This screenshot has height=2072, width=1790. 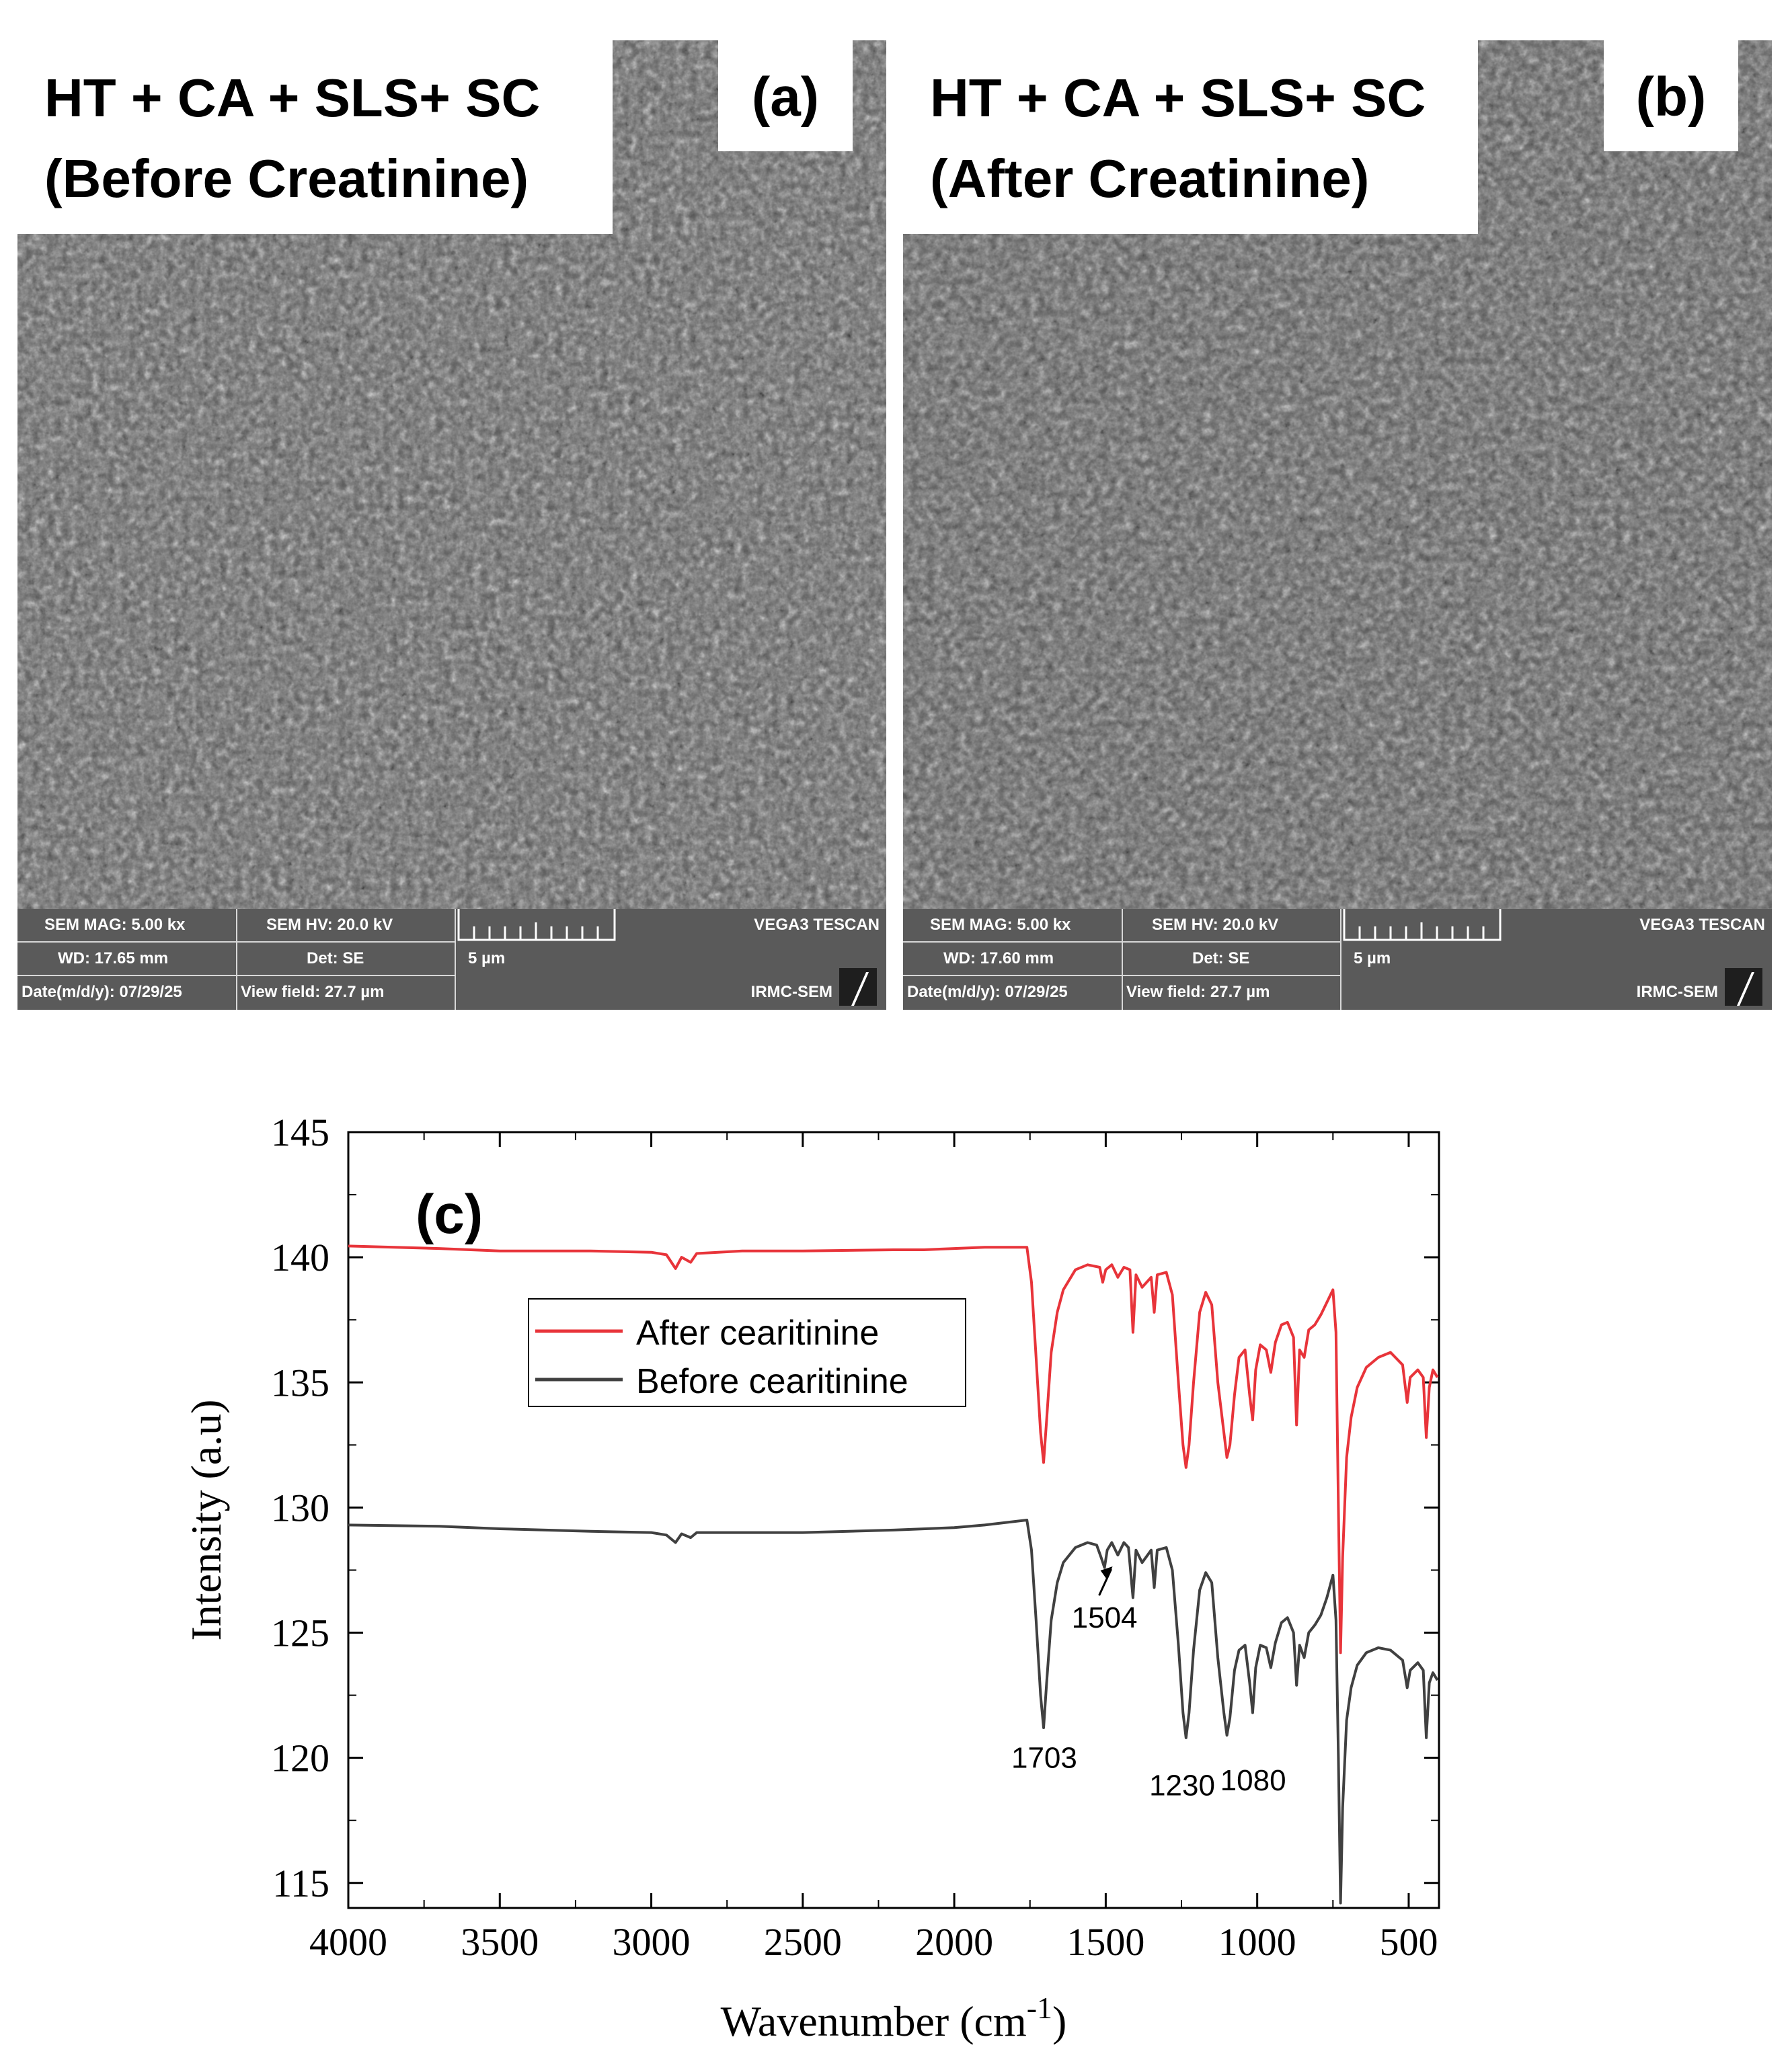 I want to click on x-tick-label: 4000, so click(x=348, y=1942).